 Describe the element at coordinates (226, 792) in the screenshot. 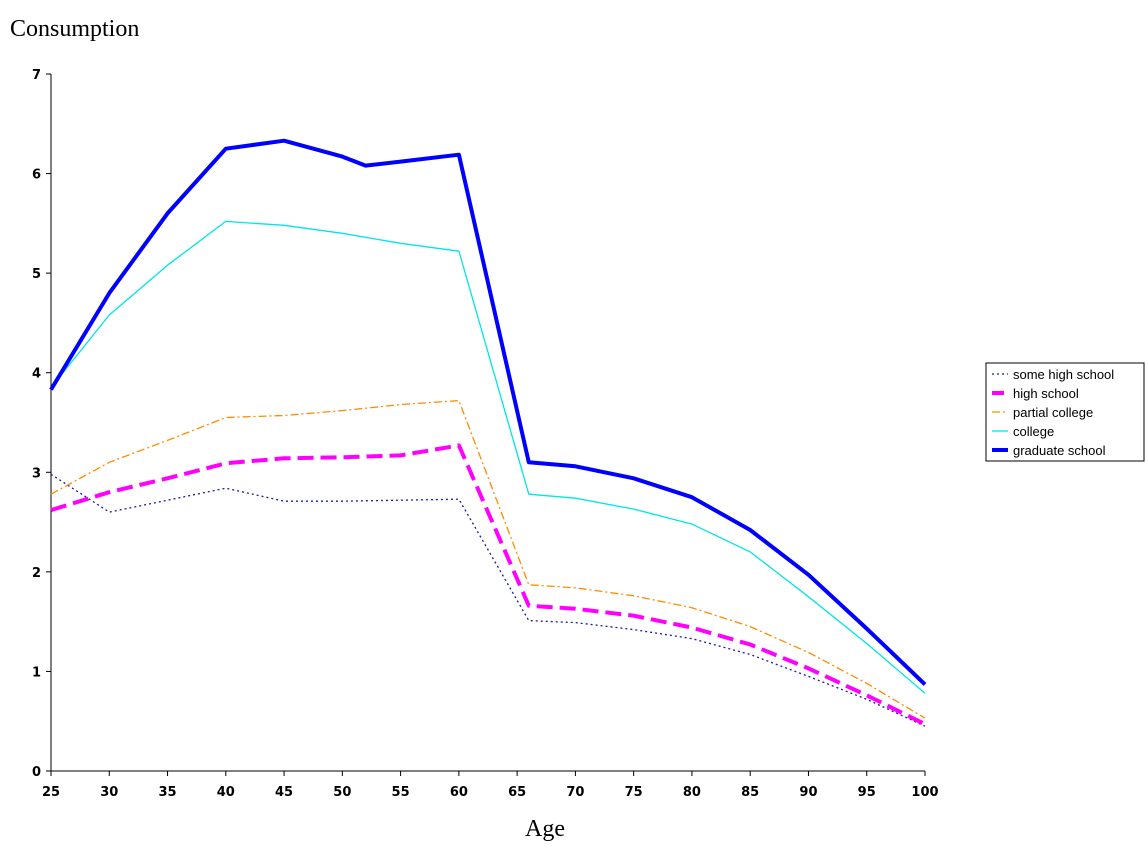

I see `x-tick-label: 40` at that location.